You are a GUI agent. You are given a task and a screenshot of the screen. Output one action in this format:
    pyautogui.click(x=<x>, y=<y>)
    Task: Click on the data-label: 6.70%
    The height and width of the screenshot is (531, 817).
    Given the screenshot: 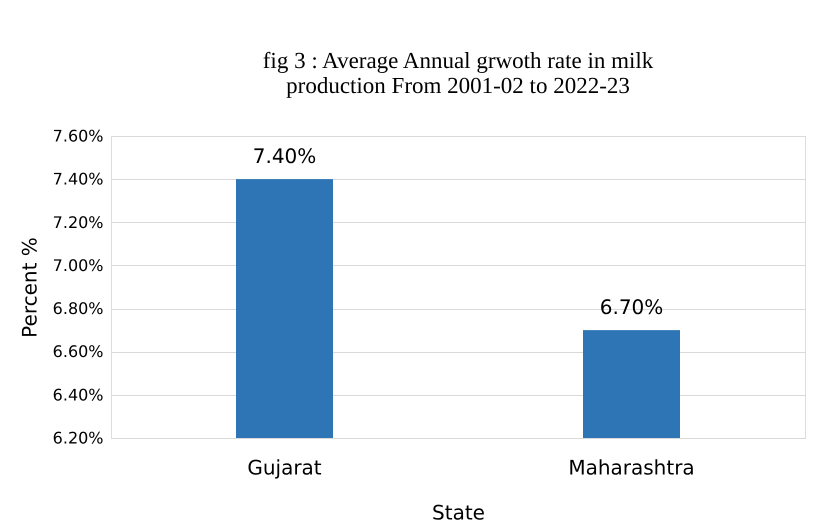 What is the action you would take?
    pyautogui.click(x=632, y=307)
    